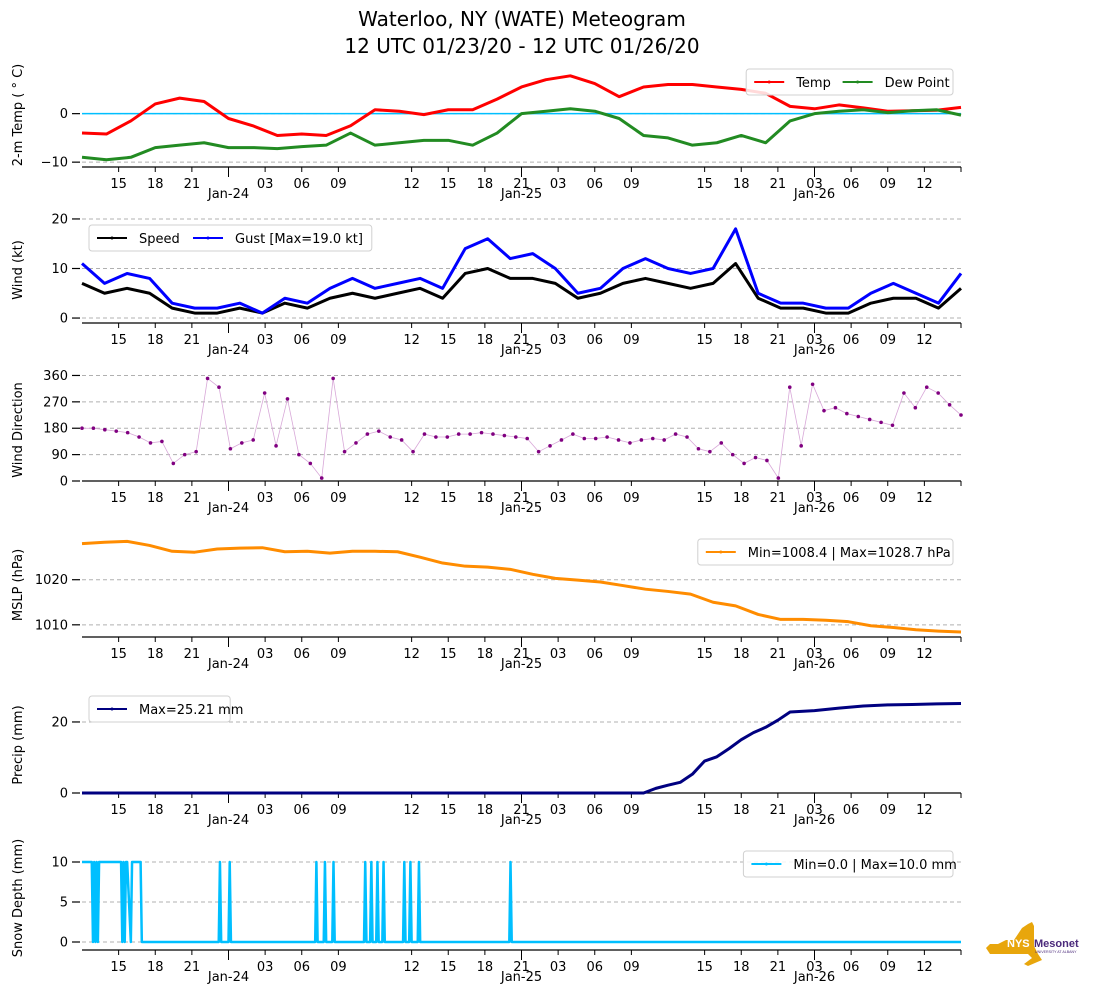 The height and width of the screenshot is (1001, 1094). What do you see at coordinates (230, 238) in the screenshot?
I see `legend-box` at bounding box center [230, 238].